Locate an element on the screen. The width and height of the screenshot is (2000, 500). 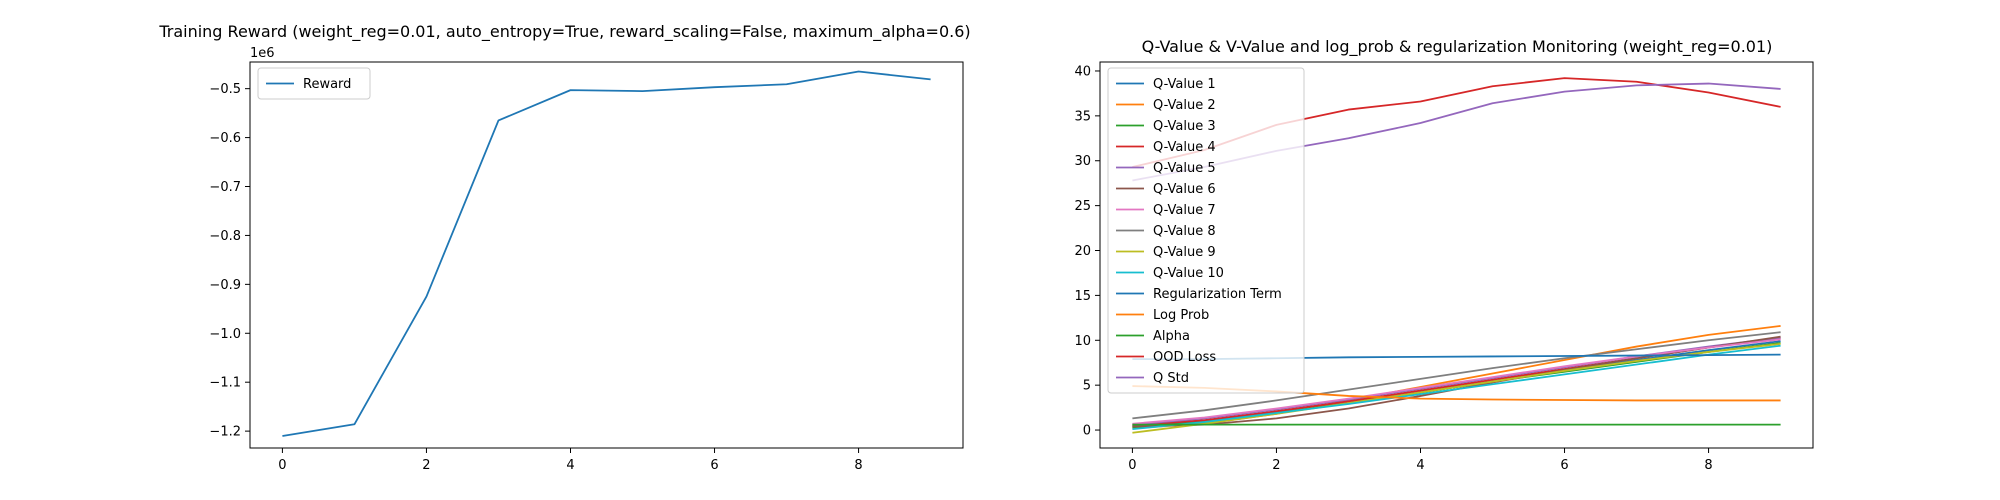
y-tick-label: 30 is located at coordinates (1082, 161).